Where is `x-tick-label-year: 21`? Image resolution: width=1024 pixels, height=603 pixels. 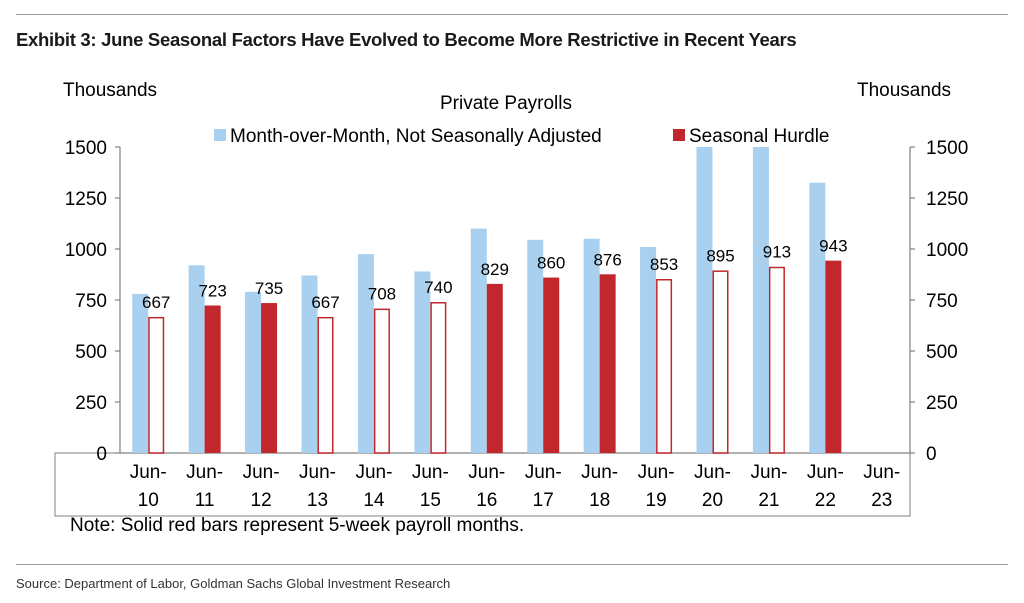
x-tick-label-year: 21 is located at coordinates (768, 500).